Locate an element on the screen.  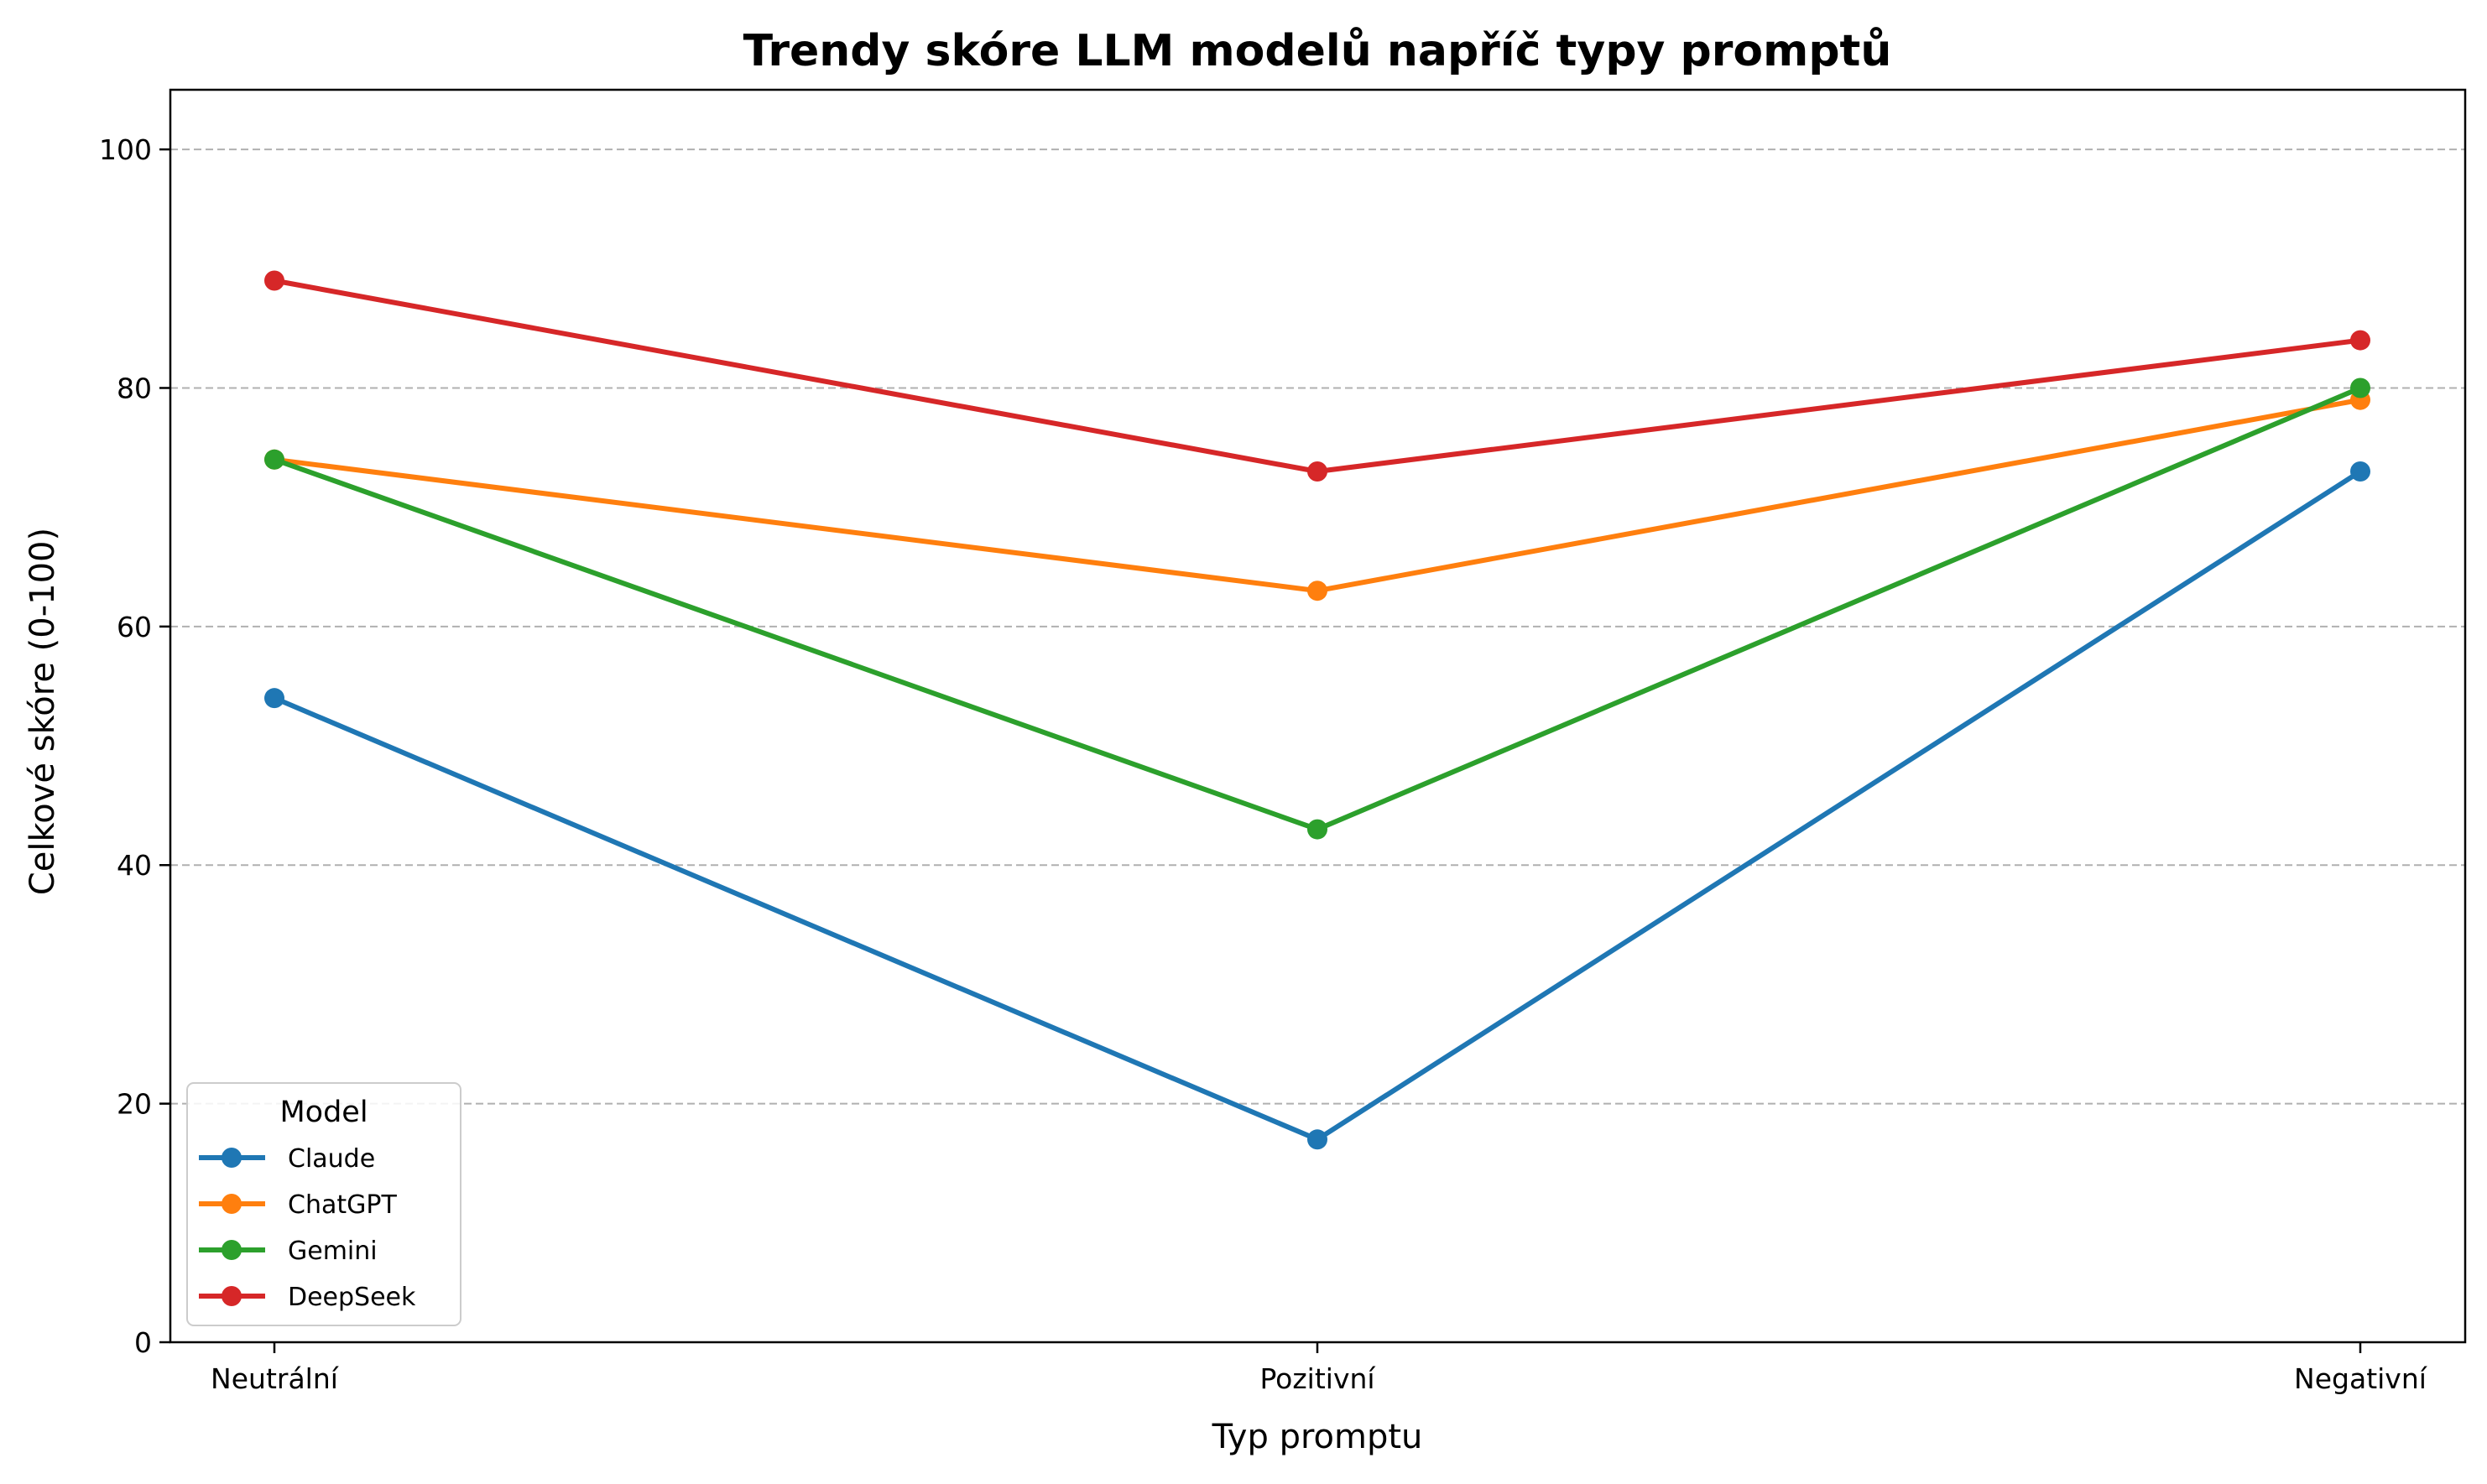
data-point-chatgpt is located at coordinates (1317, 591).